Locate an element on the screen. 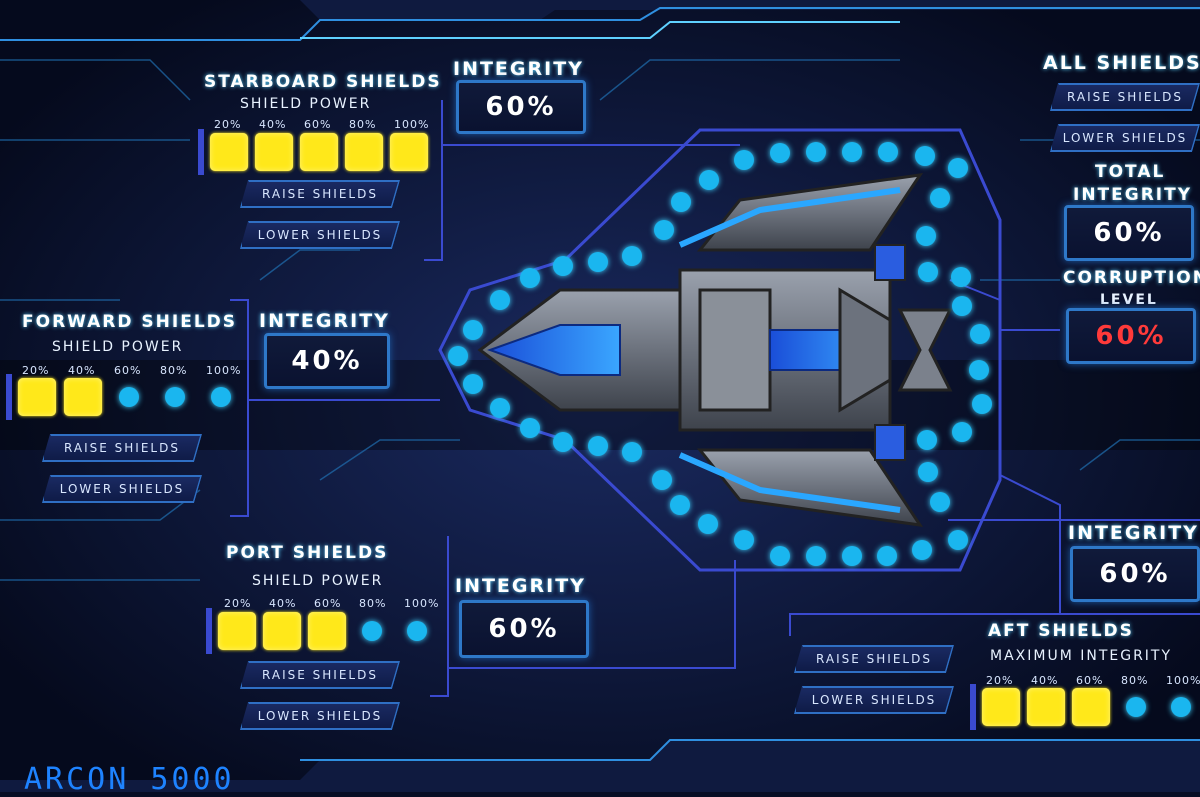  port-shield-power-label: SHIELD POWER is located at coordinates (318, 581).